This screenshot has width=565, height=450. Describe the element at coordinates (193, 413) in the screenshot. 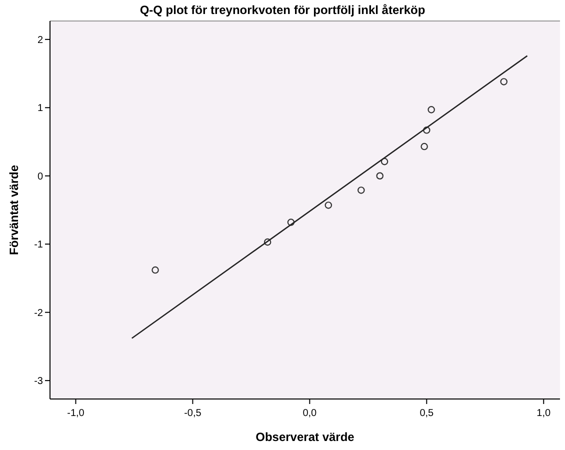

I see `x-tick-label: -0,5` at that location.